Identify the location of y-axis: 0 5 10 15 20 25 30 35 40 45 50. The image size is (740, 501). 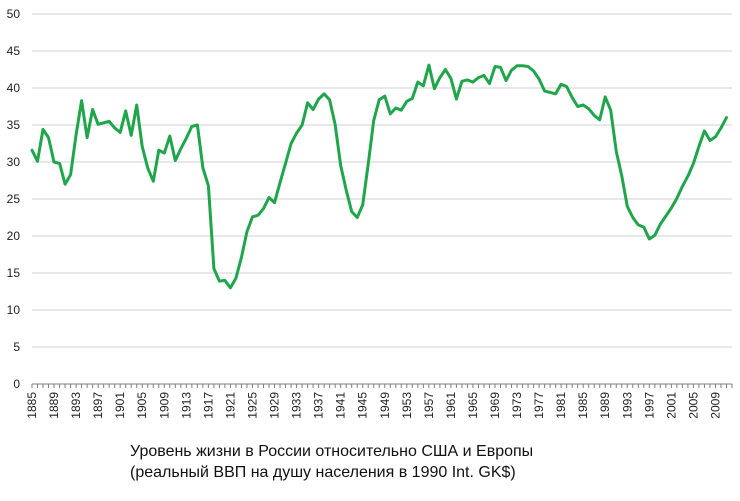
(14, 199).